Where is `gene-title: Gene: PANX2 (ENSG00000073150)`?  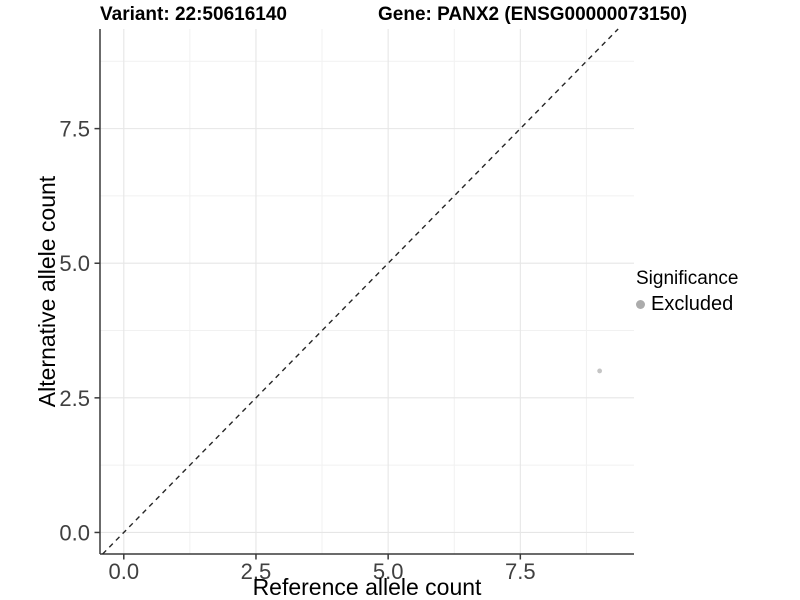 gene-title: Gene: PANX2 (ENSG00000073150) is located at coordinates (533, 14).